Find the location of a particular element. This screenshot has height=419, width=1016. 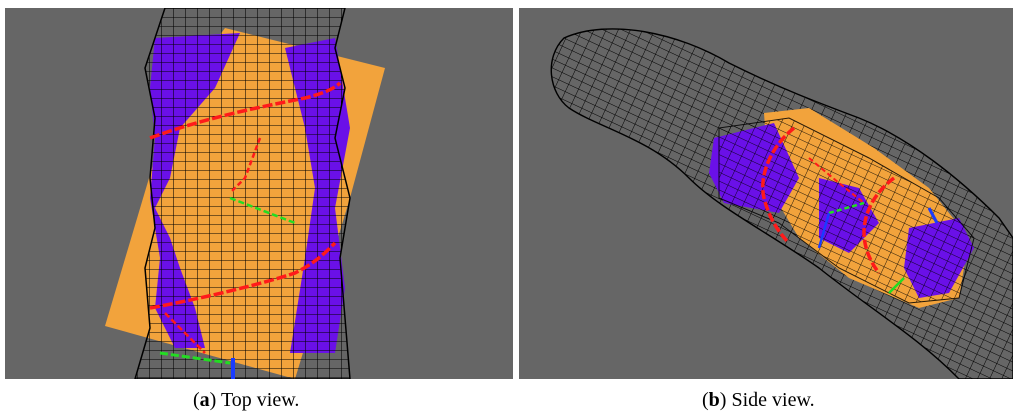

green-axis-right is located at coordinates (896, 285).